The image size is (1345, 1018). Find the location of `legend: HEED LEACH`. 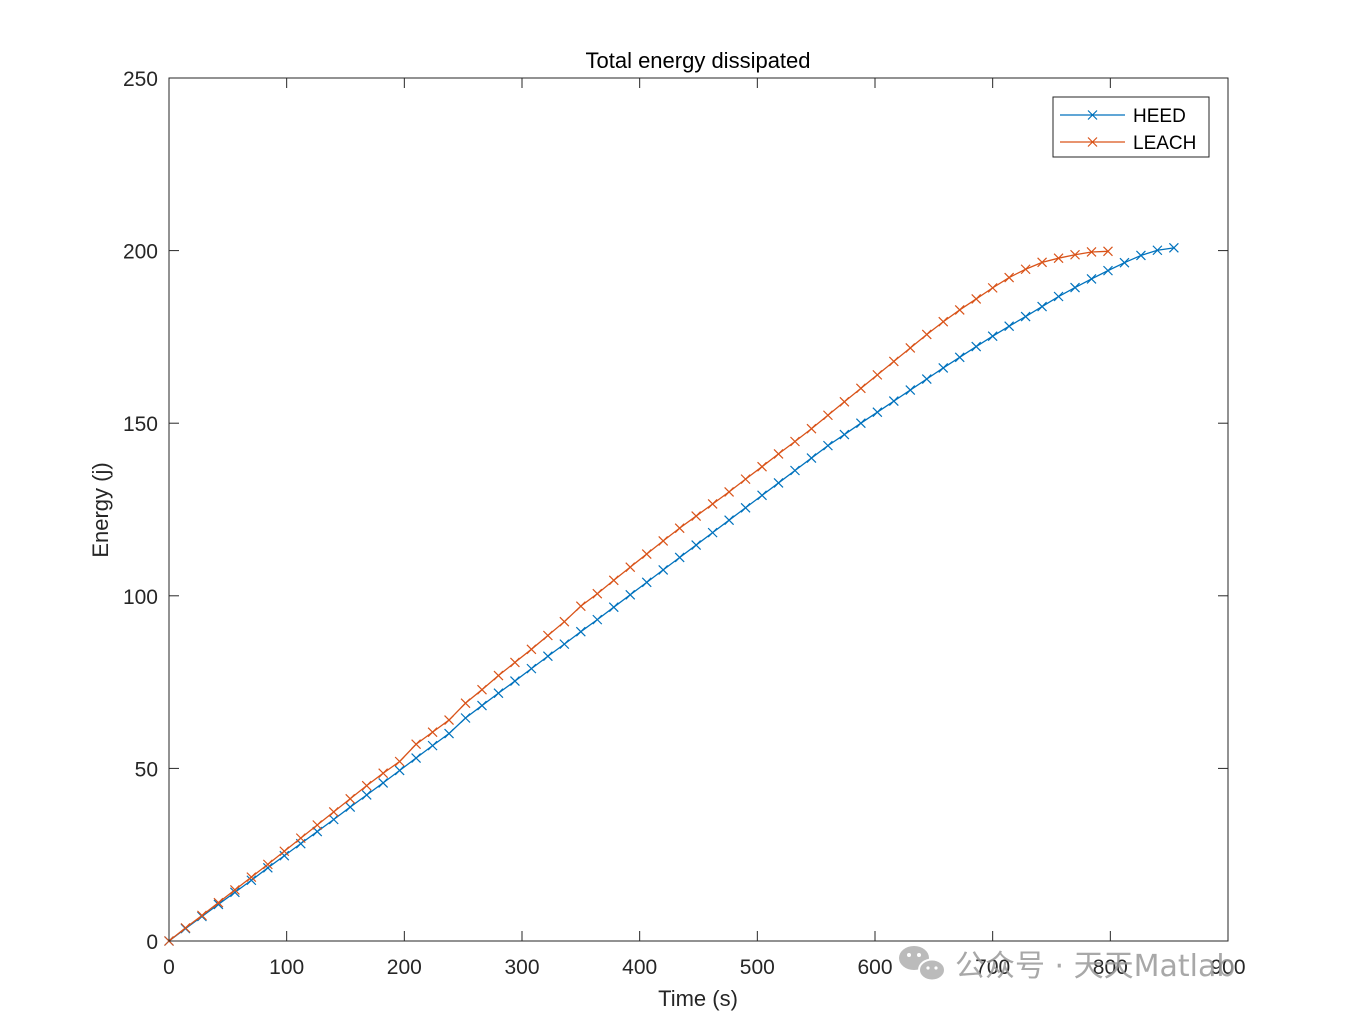

legend: HEED LEACH is located at coordinates (1131, 127).